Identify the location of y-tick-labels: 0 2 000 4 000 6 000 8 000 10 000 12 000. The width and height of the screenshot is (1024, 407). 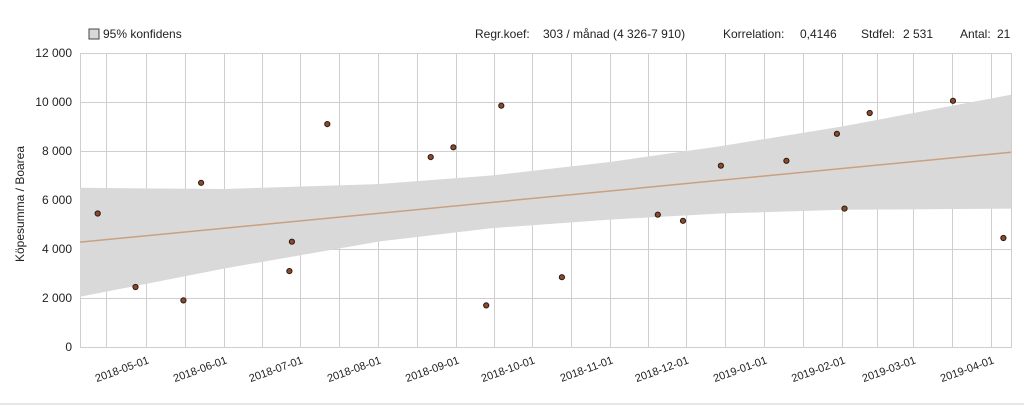
(53, 200).